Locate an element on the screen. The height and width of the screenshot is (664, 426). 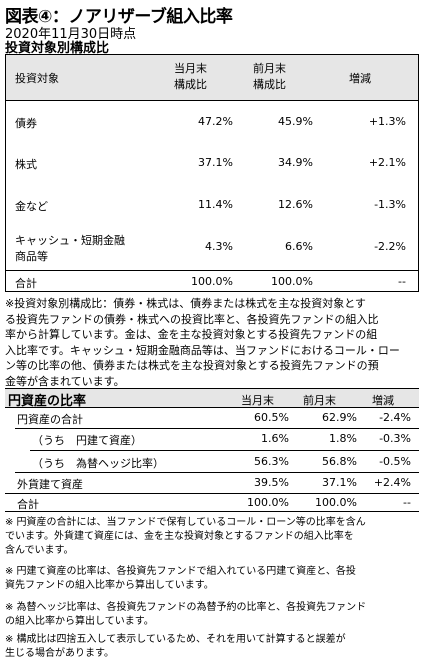
row-change: -2.4% is located at coordinates (395, 417).